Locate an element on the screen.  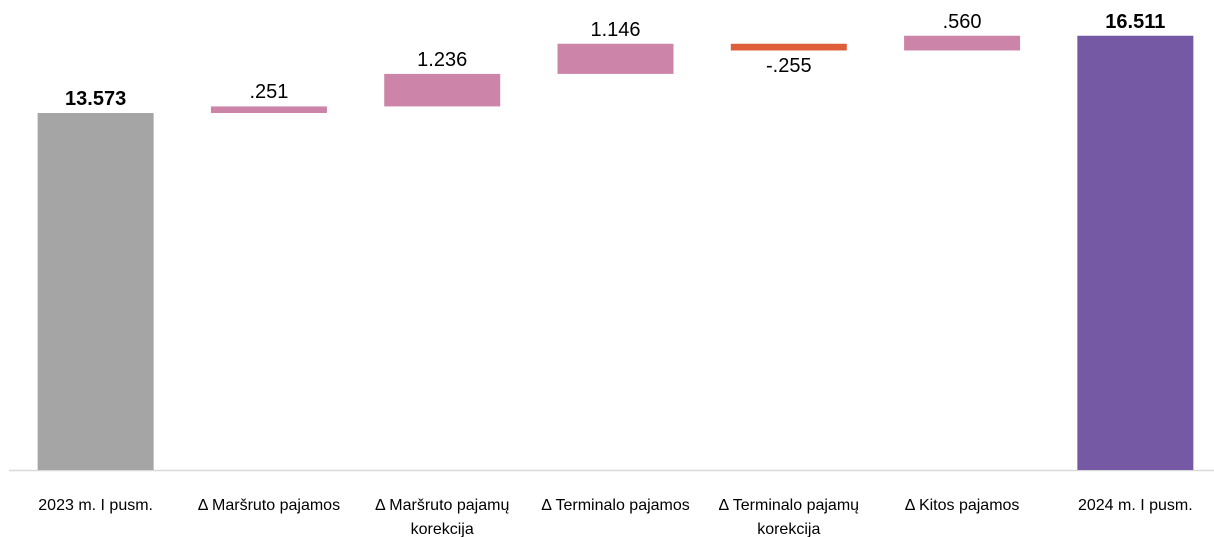
x-tick-label: 2024 m. I pusm. is located at coordinates (1135, 505).